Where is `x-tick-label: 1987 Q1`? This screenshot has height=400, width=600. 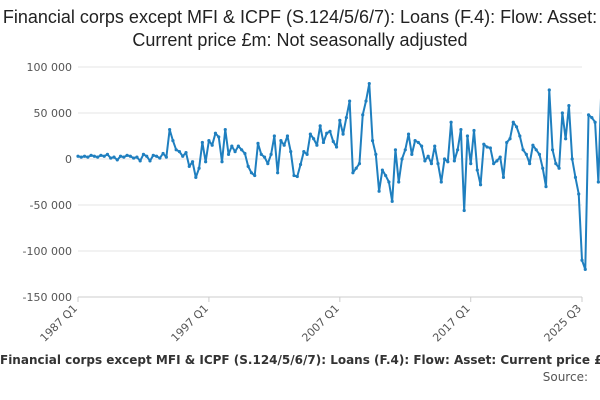
x-tick-label: 1987 Q1 is located at coordinates (59, 323).